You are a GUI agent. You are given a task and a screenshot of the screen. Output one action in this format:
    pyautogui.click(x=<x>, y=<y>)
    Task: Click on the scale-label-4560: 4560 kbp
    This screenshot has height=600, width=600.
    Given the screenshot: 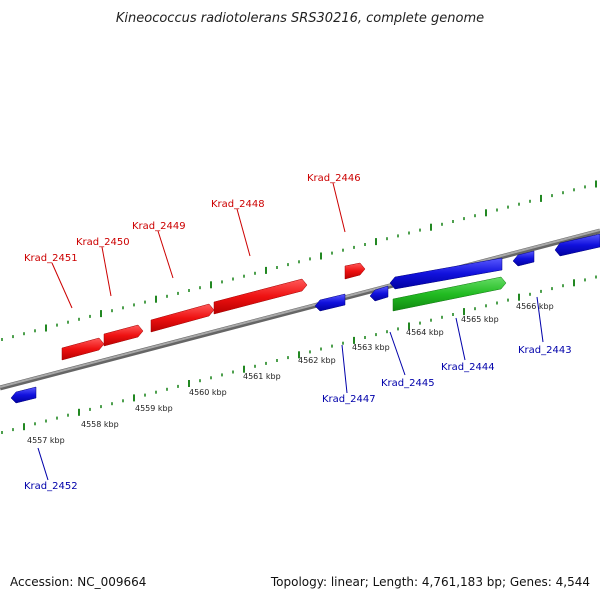 What is the action you would take?
    pyautogui.click(x=208, y=392)
    